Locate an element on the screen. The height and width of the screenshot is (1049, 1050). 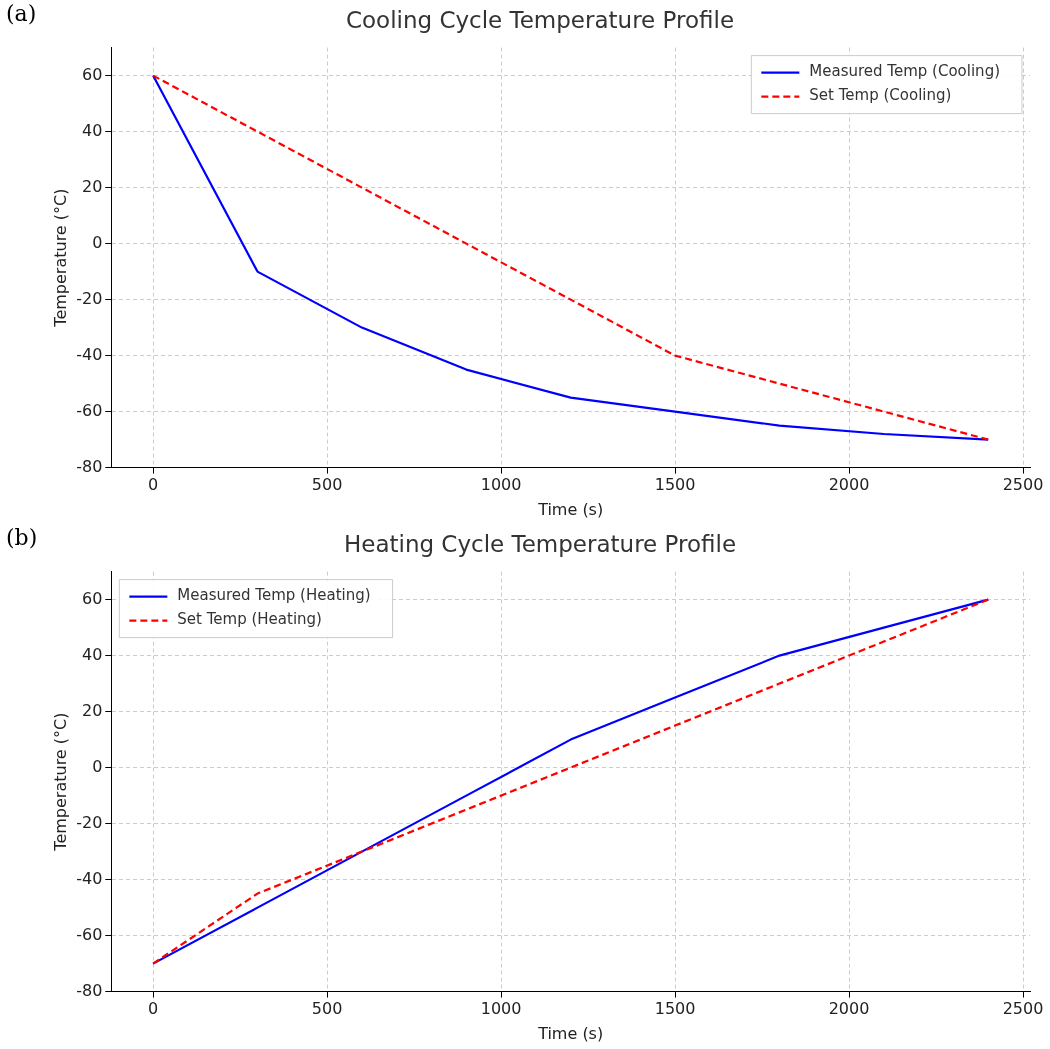
chart-title: Cooling Cycle Temperature Profile is located at coordinates (540, 19).